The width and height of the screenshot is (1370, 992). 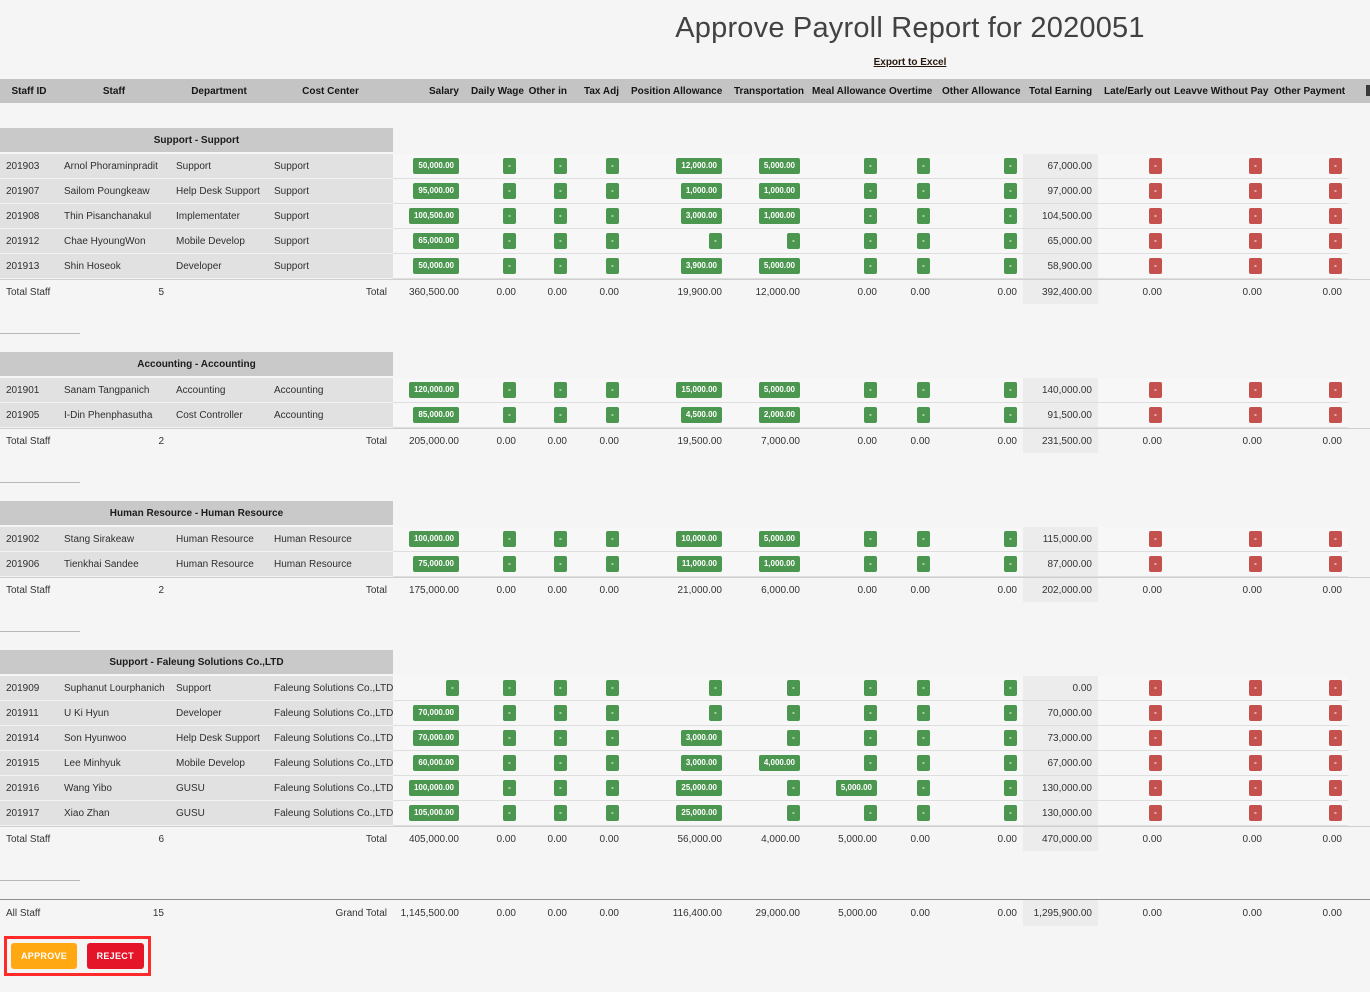 I want to click on salary-button: 100,500.00, so click(x=433, y=216).